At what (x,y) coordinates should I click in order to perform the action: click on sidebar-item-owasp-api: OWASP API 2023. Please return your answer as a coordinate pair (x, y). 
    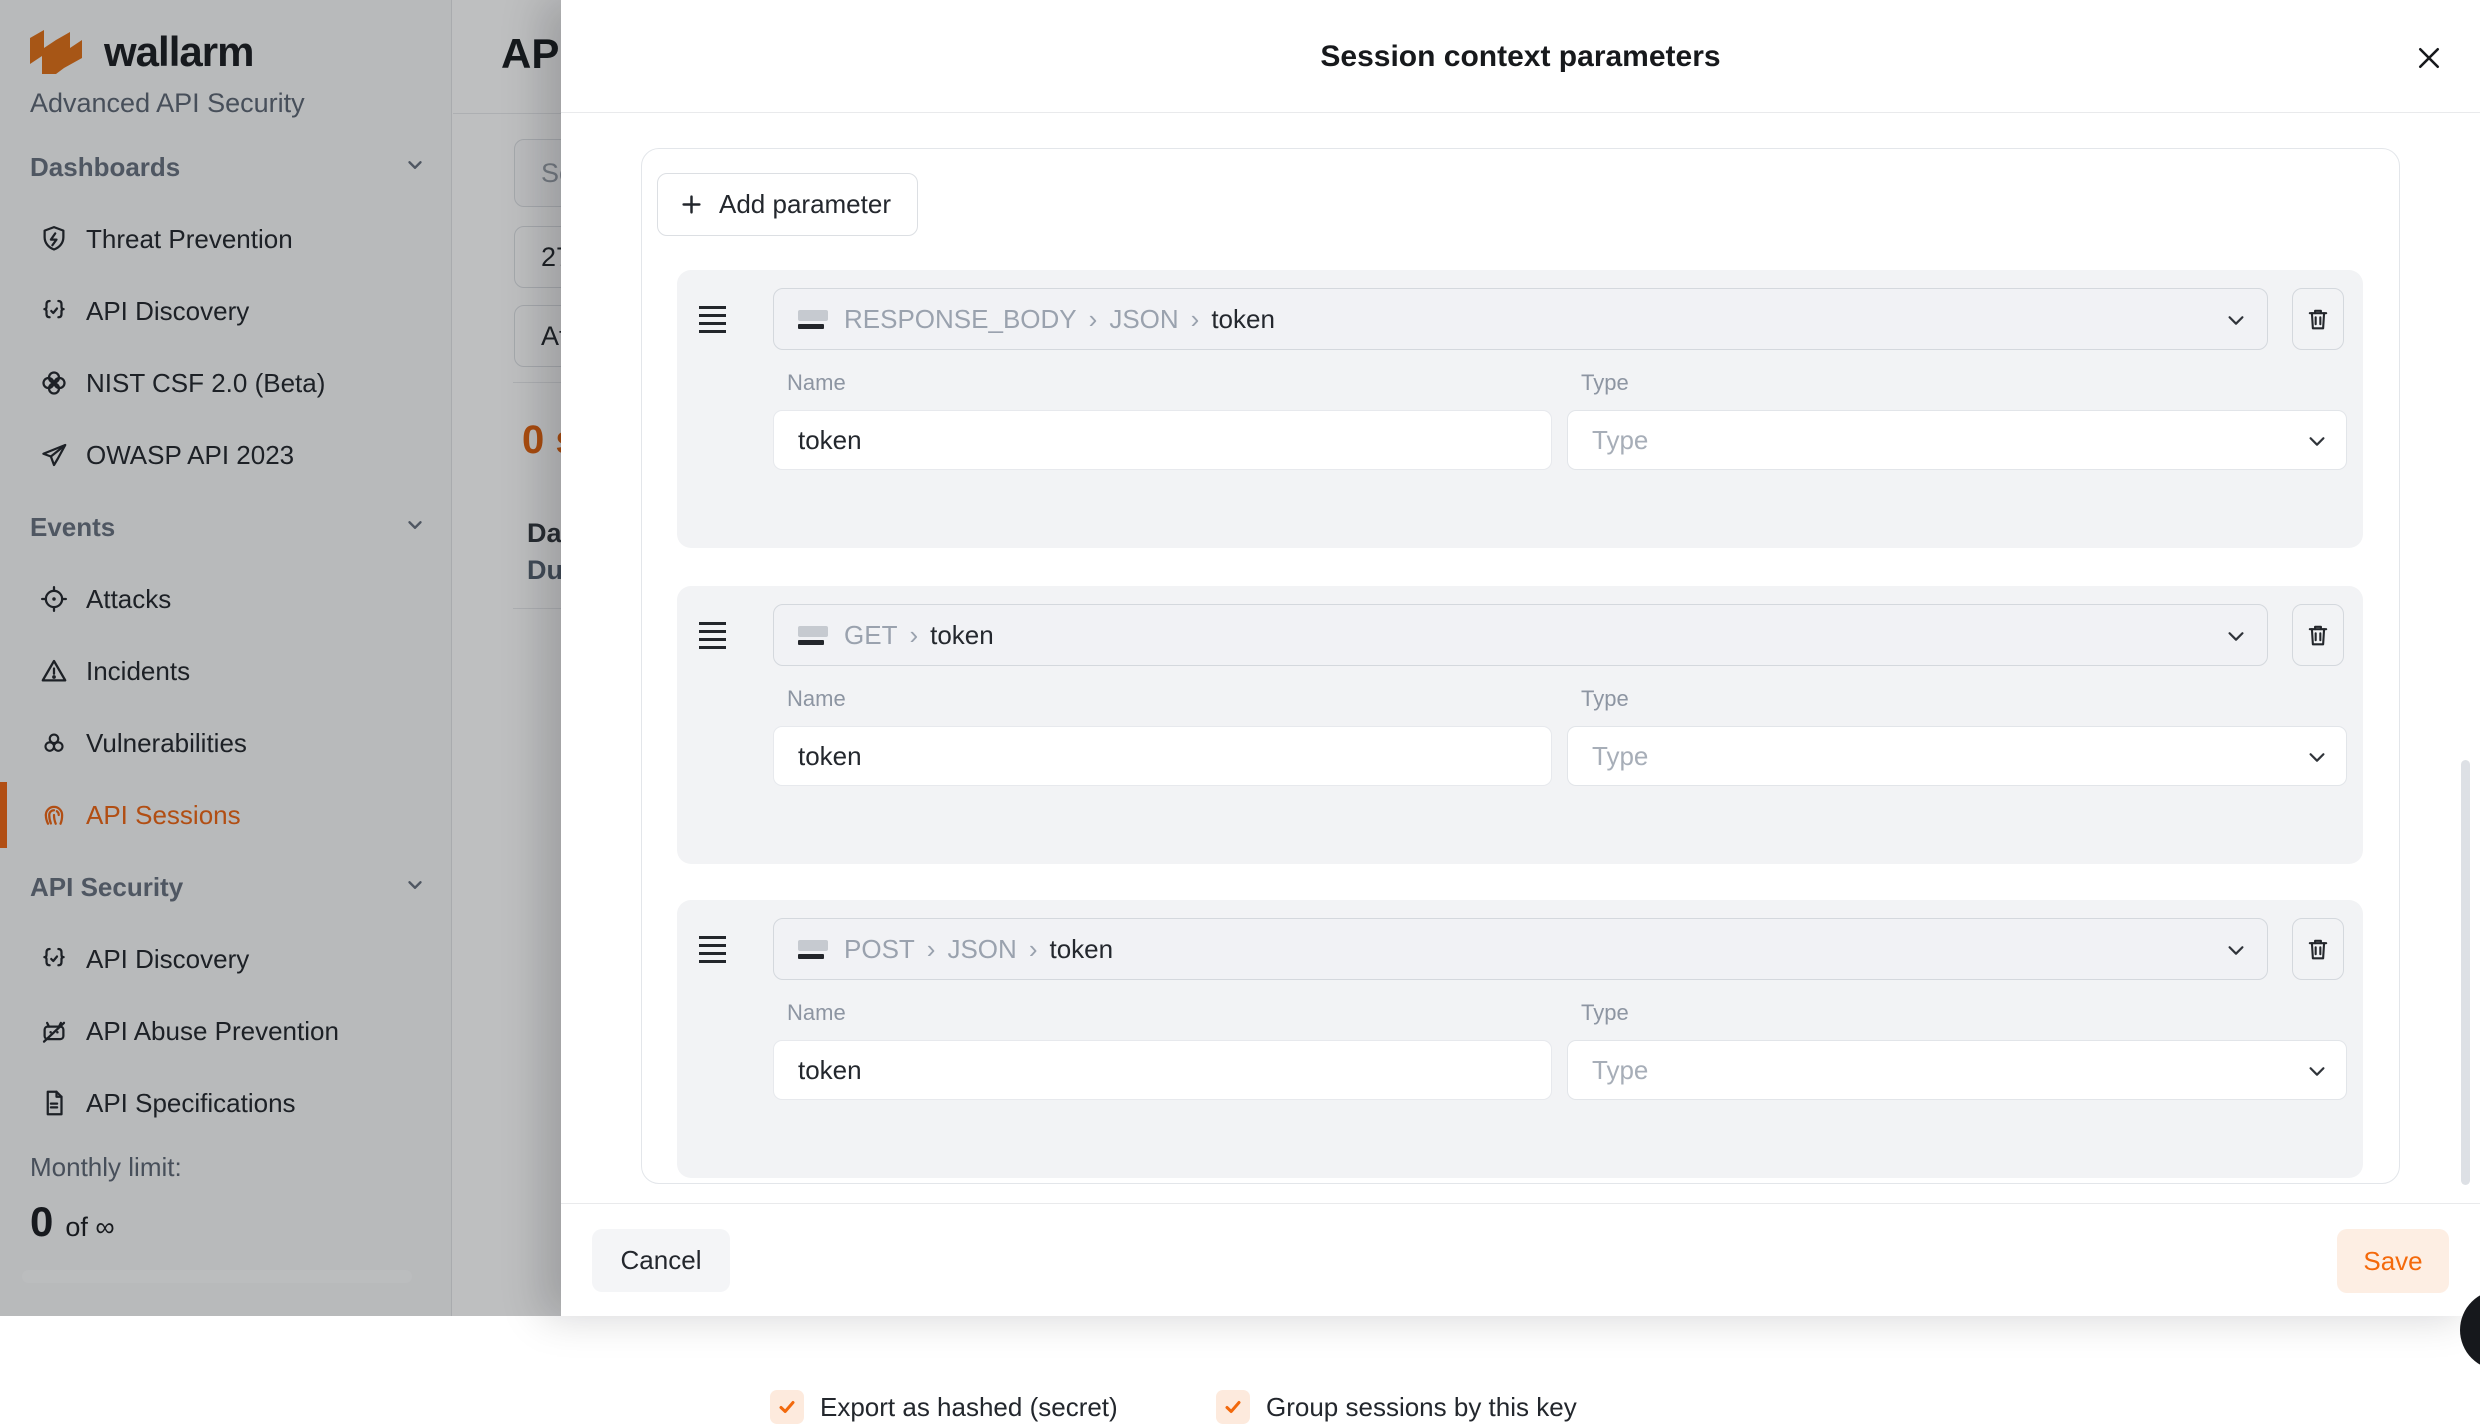
    Looking at the image, I should click on (226, 455).